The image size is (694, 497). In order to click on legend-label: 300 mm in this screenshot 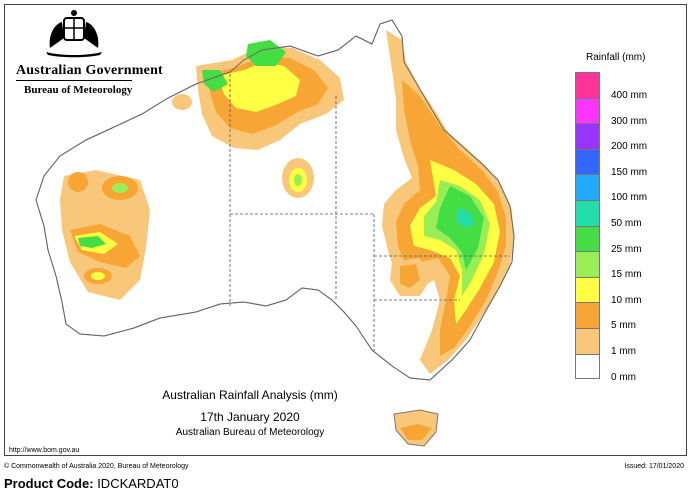, I will do `click(629, 121)`.